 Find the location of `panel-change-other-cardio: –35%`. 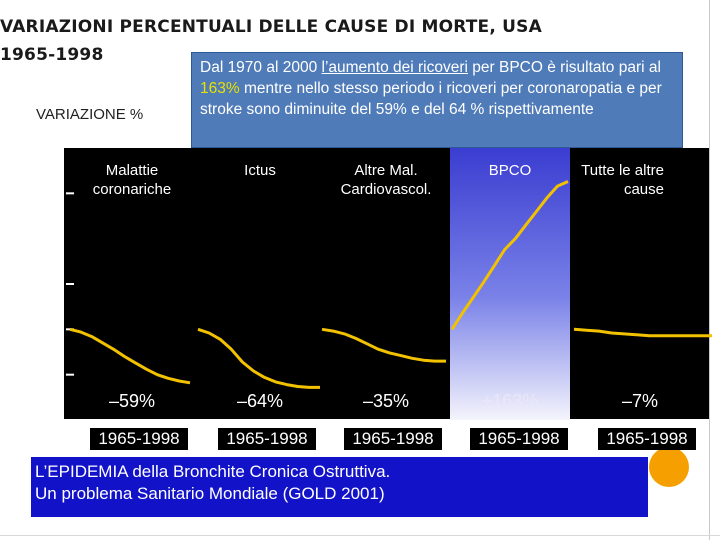

panel-change-other-cardio: –35% is located at coordinates (386, 401).